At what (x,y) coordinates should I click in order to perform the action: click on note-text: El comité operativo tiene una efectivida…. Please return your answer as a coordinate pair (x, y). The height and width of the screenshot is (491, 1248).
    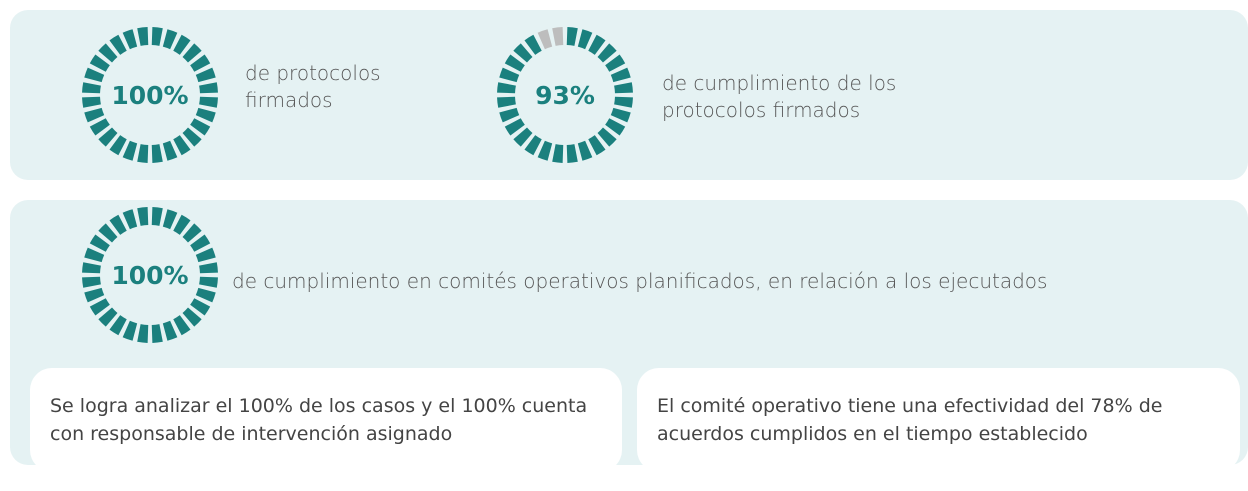
    Looking at the image, I should click on (910, 420).